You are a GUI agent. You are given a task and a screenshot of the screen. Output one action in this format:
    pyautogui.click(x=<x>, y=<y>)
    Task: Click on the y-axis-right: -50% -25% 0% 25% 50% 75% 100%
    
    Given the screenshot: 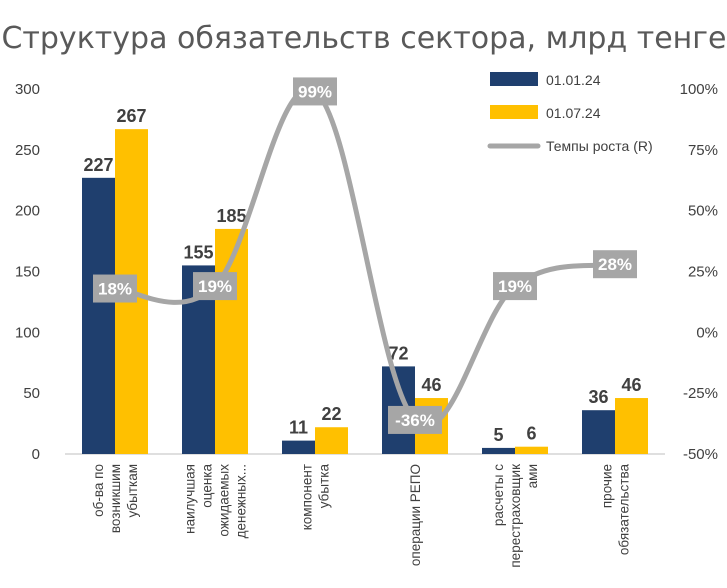 What is the action you would take?
    pyautogui.click(x=699, y=272)
    